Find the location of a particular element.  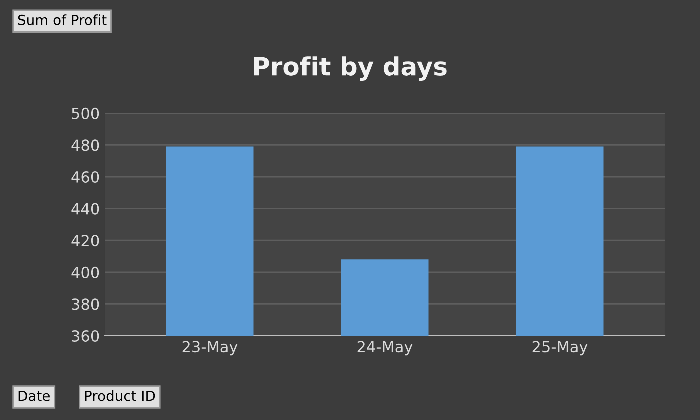

y-tick-label: 480 is located at coordinates (86, 146).